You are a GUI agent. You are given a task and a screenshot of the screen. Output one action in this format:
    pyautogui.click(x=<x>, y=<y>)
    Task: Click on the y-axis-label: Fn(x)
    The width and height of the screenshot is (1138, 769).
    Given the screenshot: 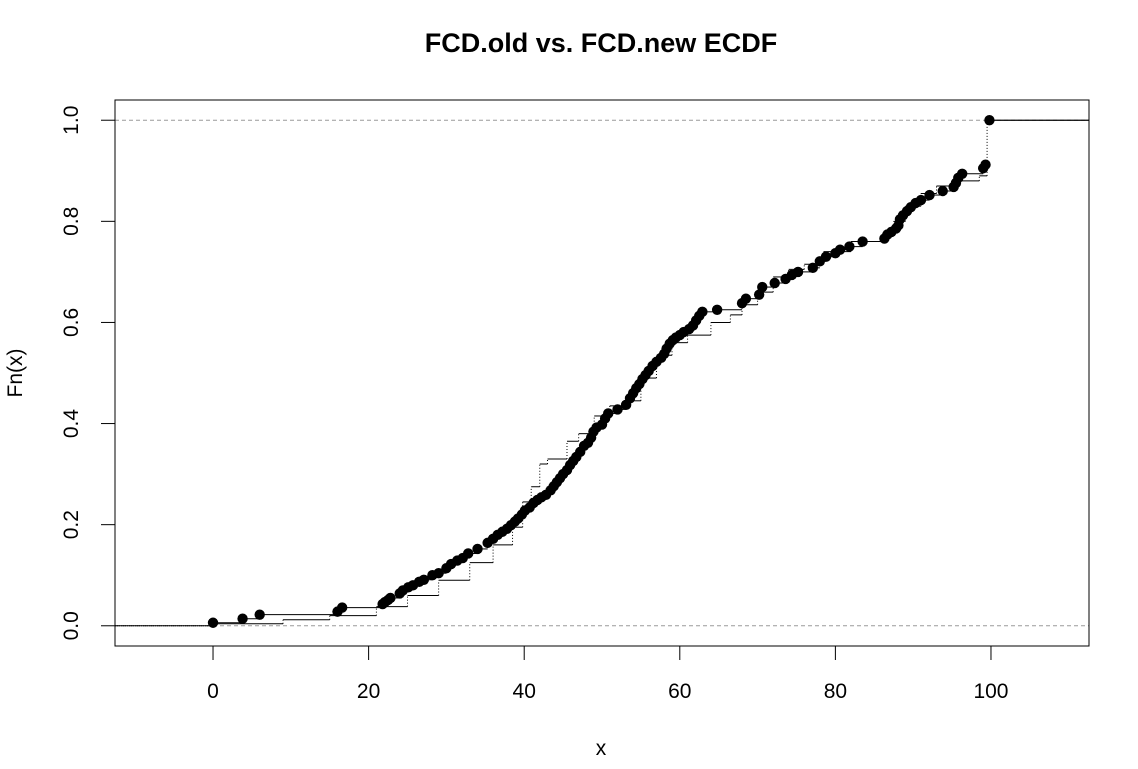 What is the action you would take?
    pyautogui.click(x=15, y=373)
    